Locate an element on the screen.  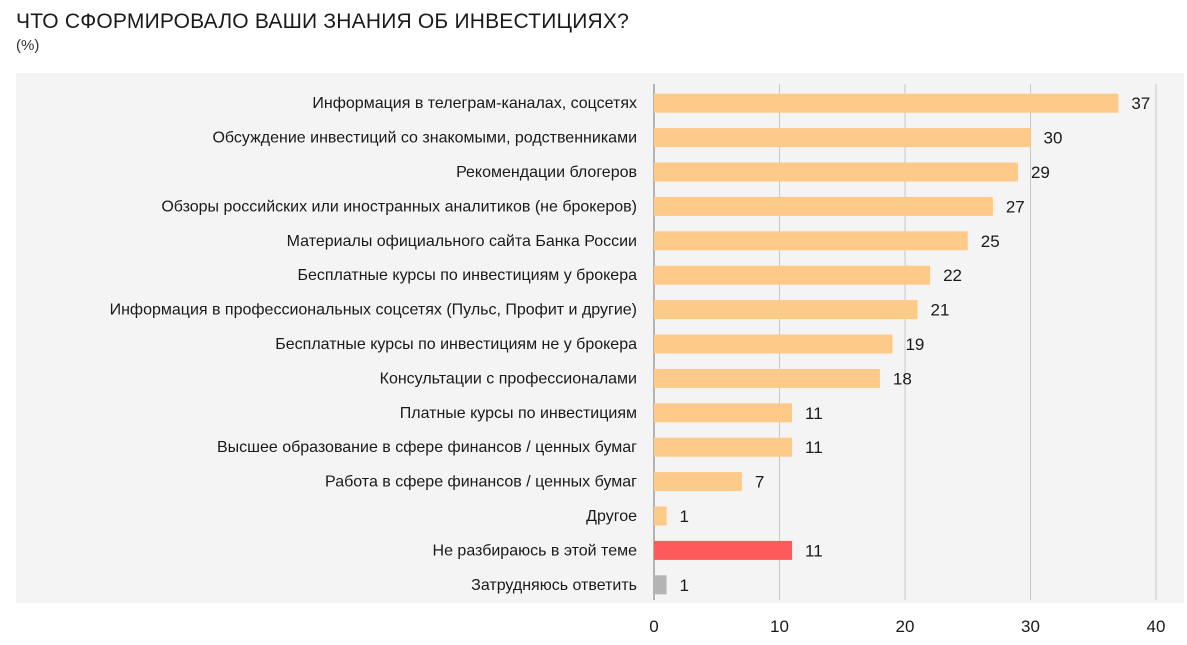
value-label: 27 is located at coordinates (1015, 206).